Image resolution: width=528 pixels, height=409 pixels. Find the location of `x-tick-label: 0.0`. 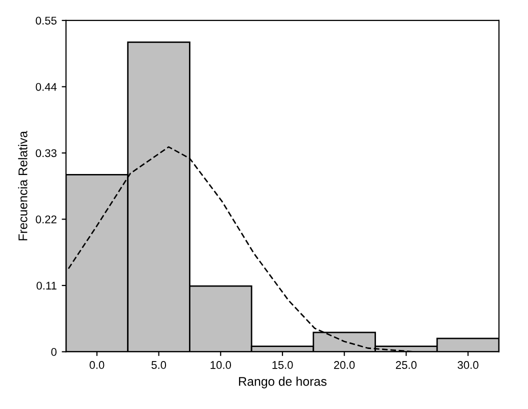

x-tick-label: 0.0 is located at coordinates (97, 365).